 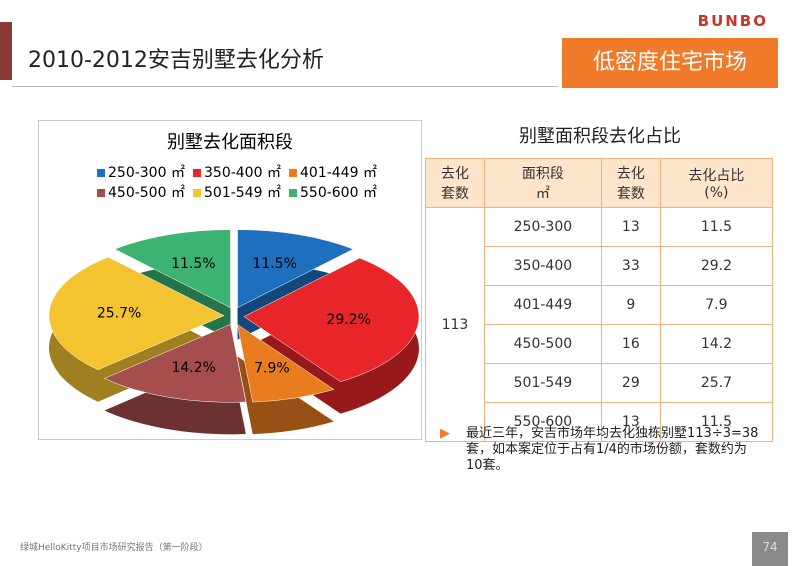 What do you see at coordinates (285, 86) in the screenshot?
I see `divider` at bounding box center [285, 86].